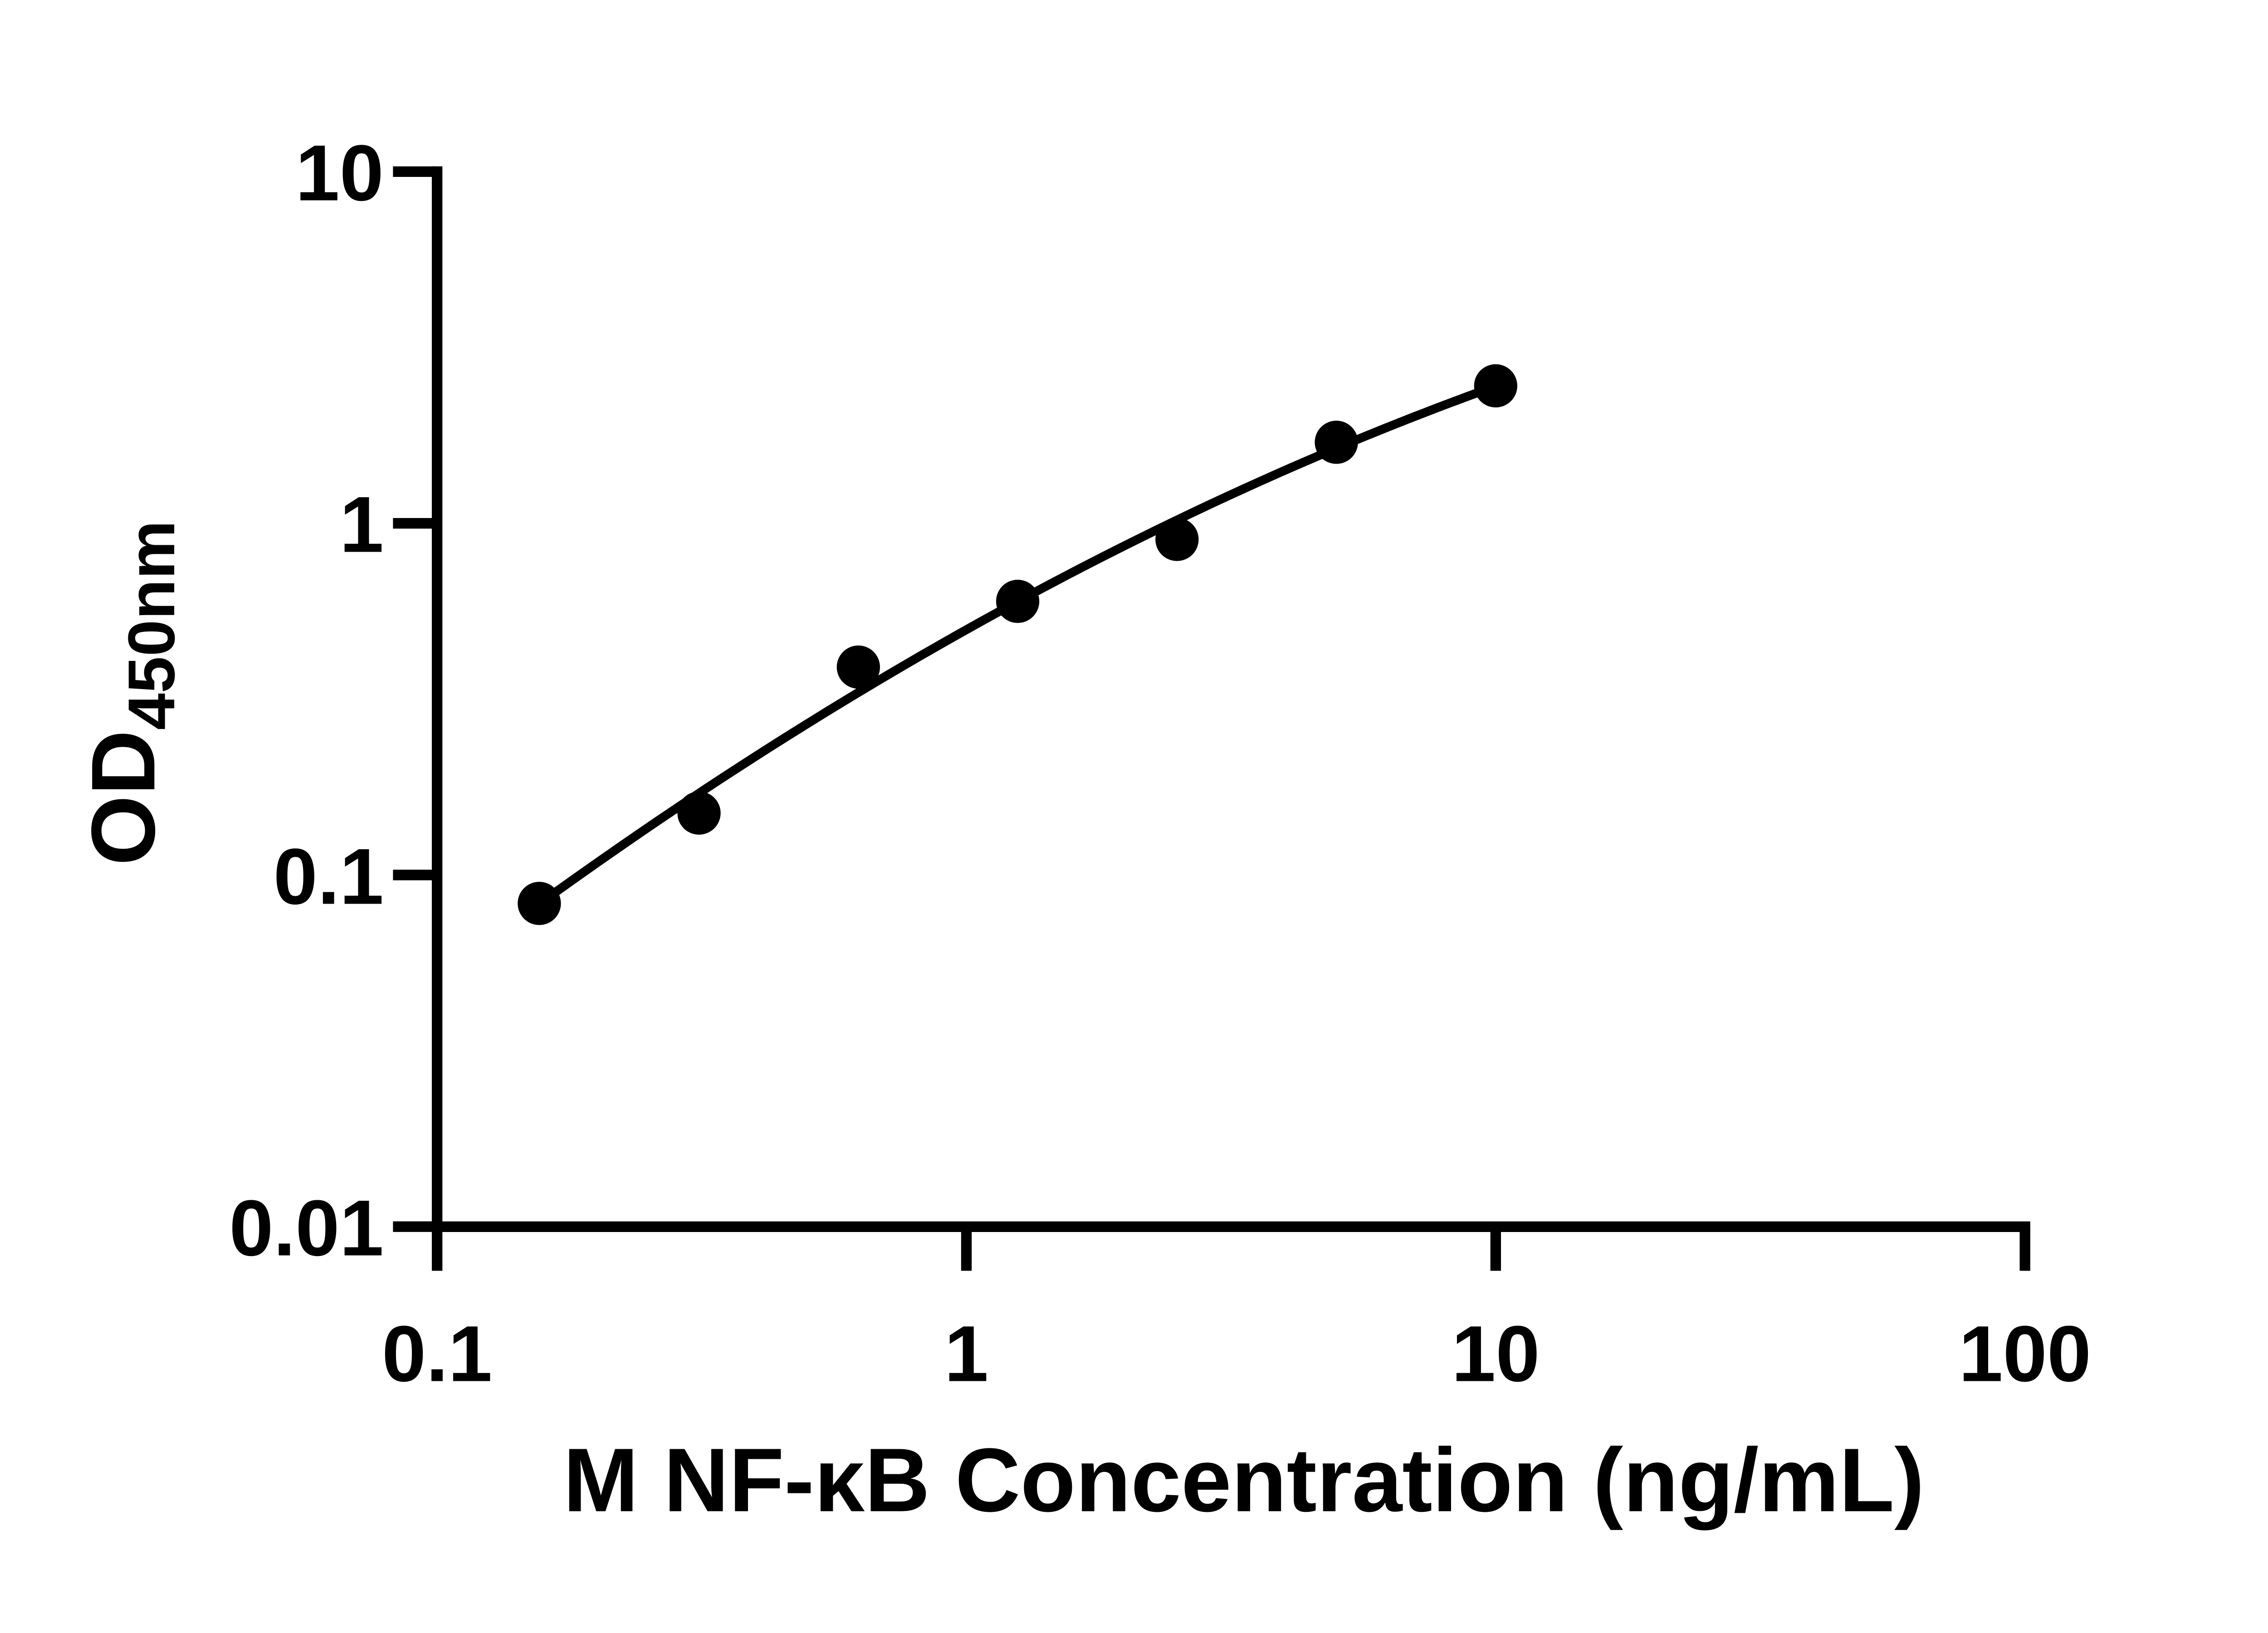 The width and height of the screenshot is (2268, 1633). I want to click on x-tick-label-10: 10, so click(1496, 1354).